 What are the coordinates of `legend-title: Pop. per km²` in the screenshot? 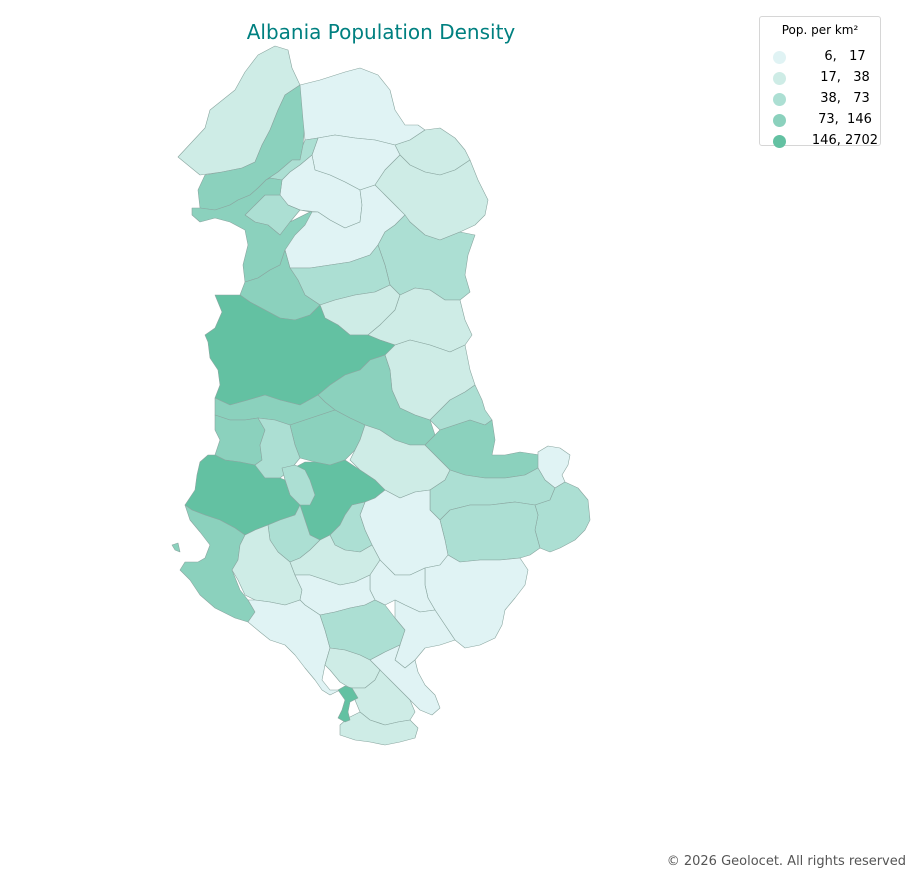 It's located at (820, 30).